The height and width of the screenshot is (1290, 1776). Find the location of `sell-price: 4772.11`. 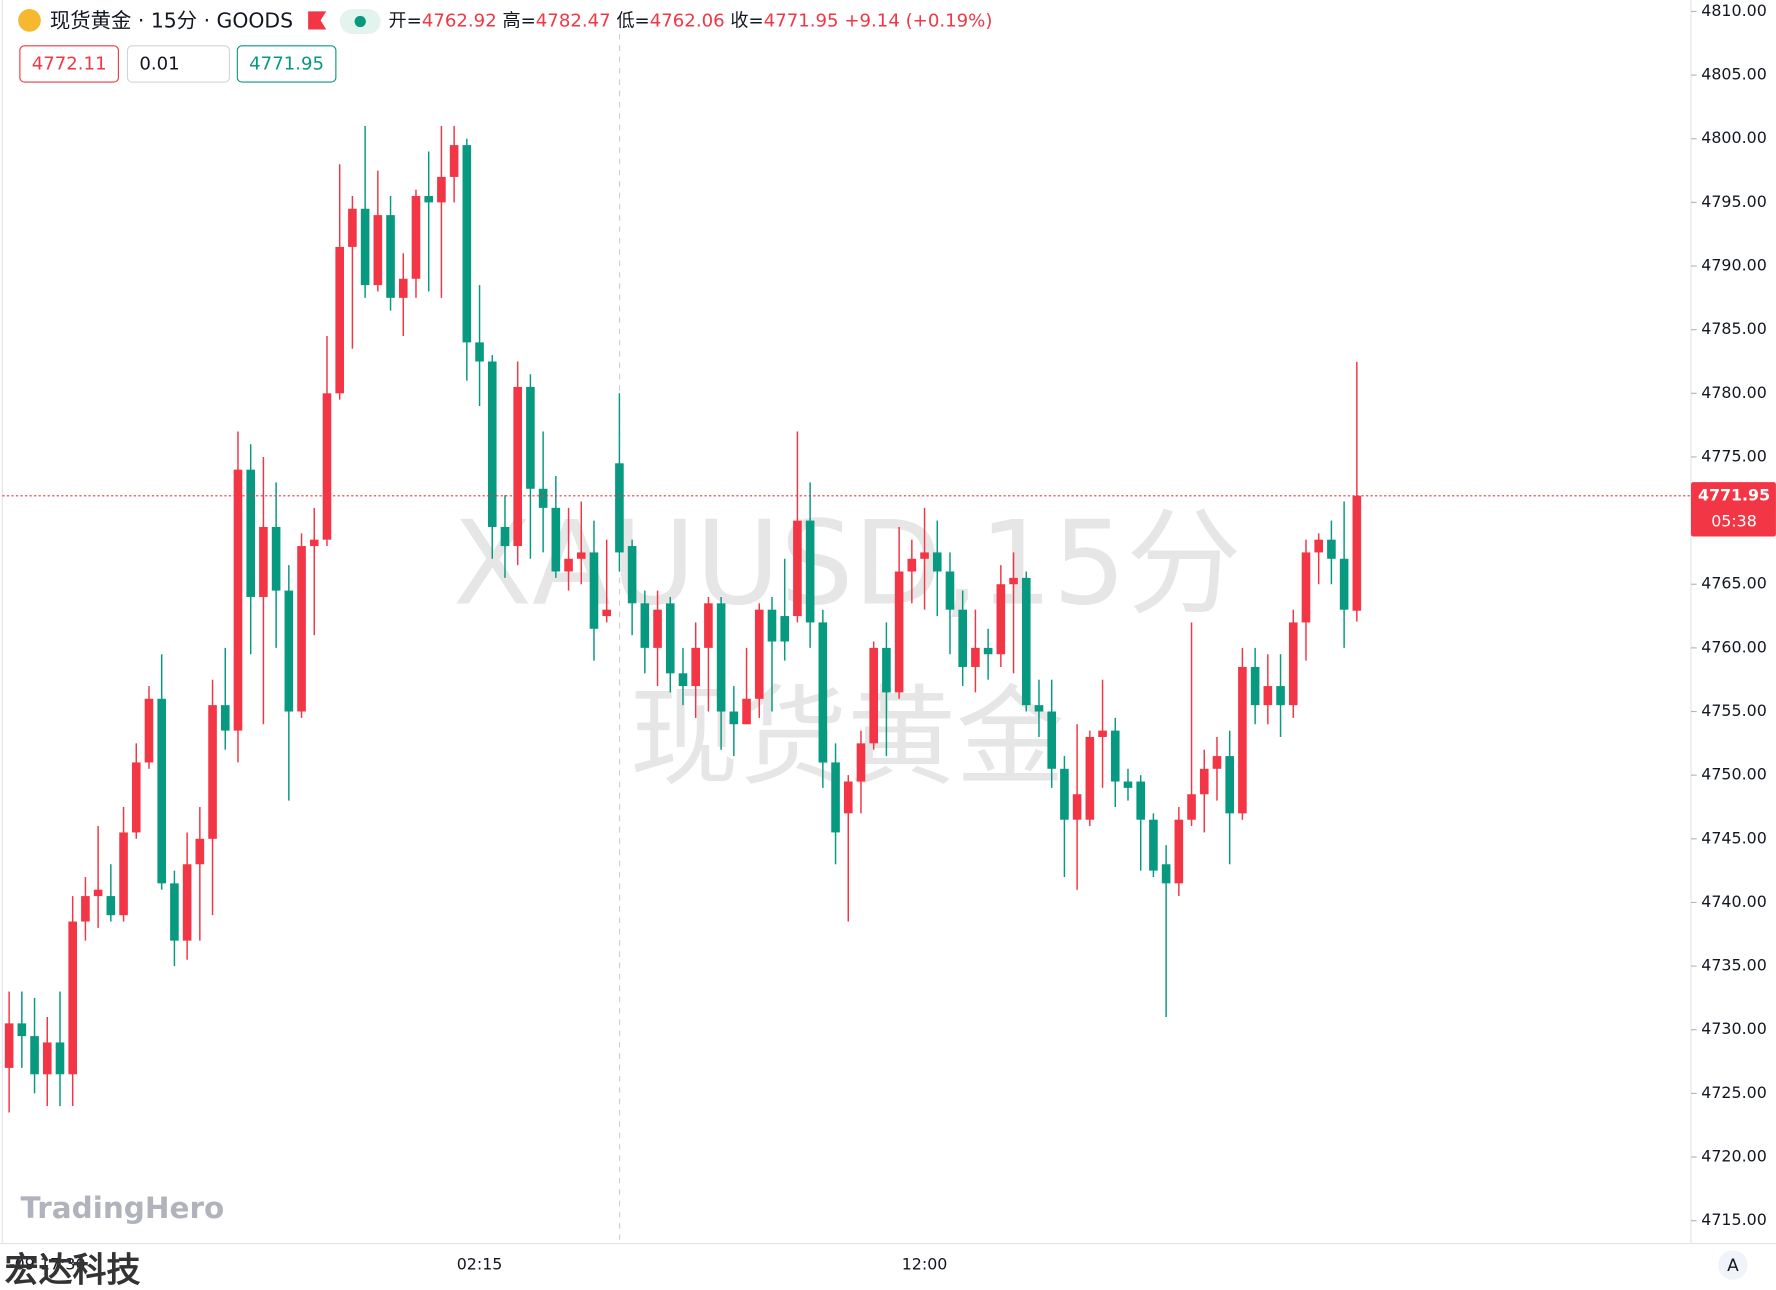

sell-price: 4772.11 is located at coordinates (69, 64).